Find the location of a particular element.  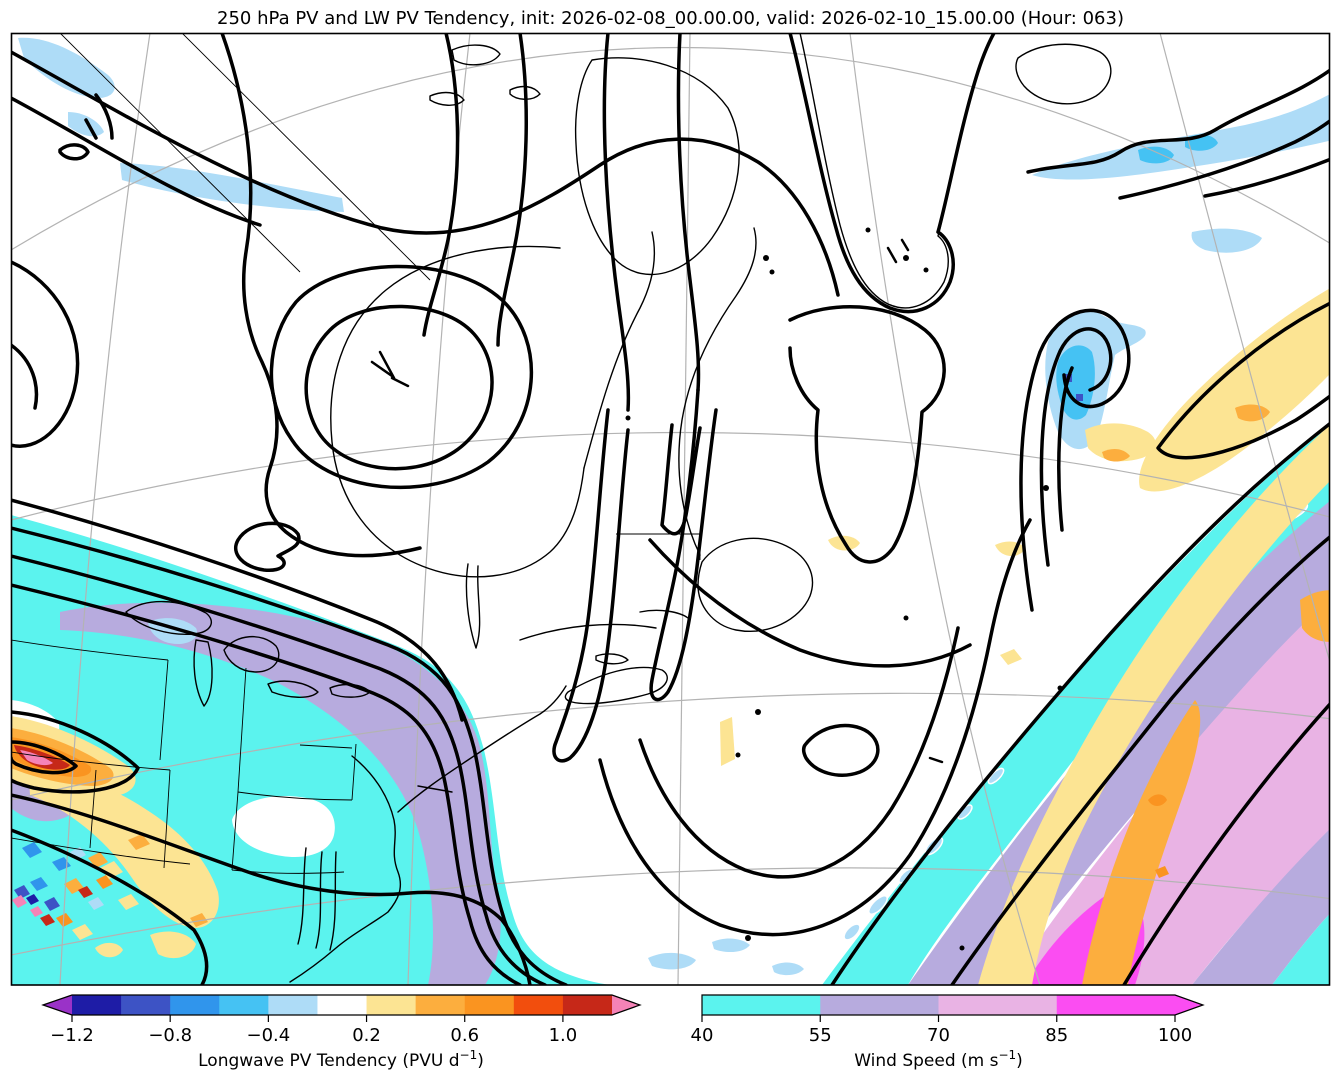

neg-streak-nw2 is located at coordinates (86, 124).